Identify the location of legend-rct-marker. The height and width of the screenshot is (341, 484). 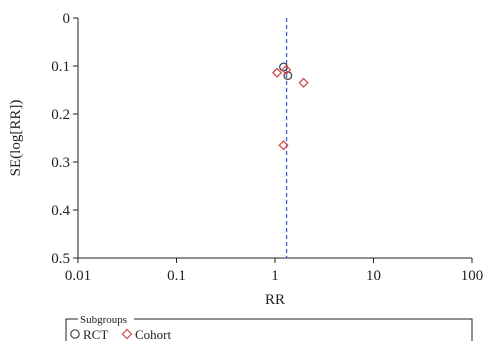
(75, 334).